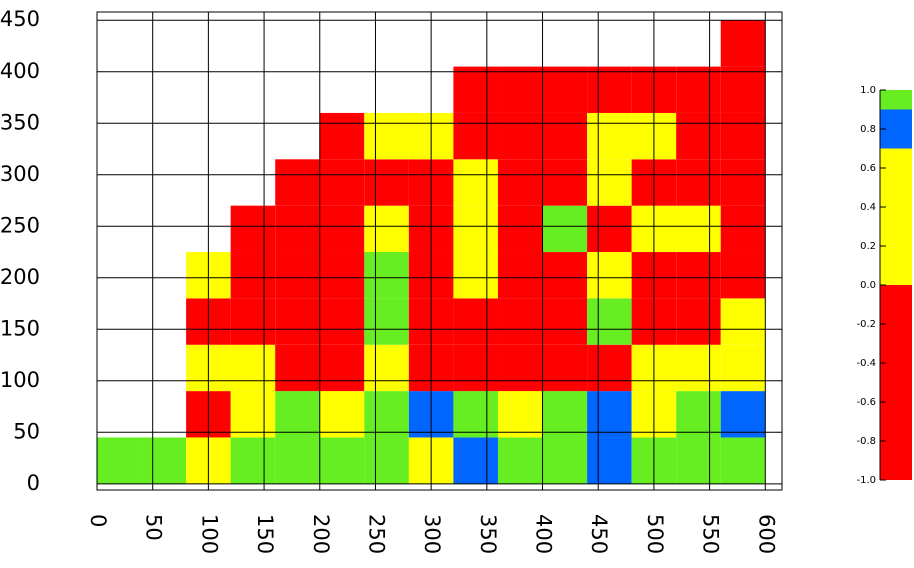 The image size is (914, 568). Describe the element at coordinates (432, 534) in the screenshot. I see `x-tick-label: 300` at that location.